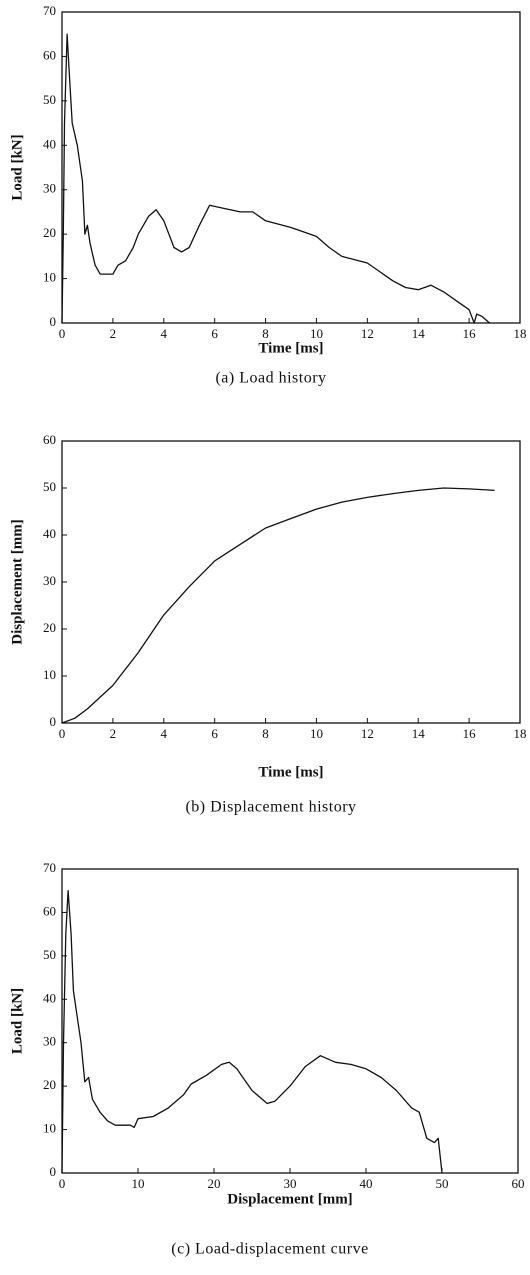 Image resolution: width=530 pixels, height=1275 pixels. What do you see at coordinates (269, 1249) in the screenshot?
I see `caption: (c) Load-displacement curve` at bounding box center [269, 1249].